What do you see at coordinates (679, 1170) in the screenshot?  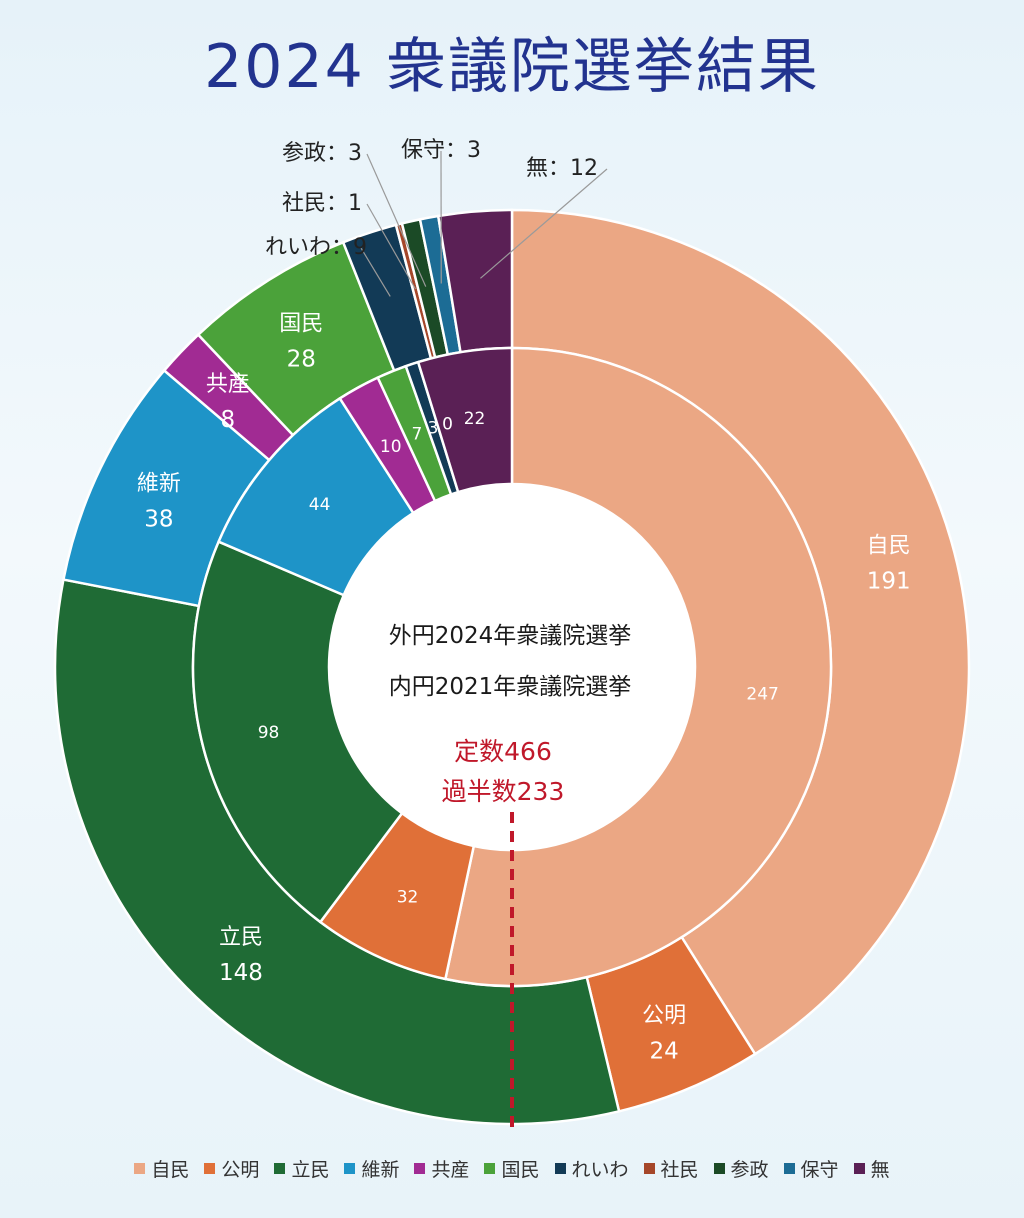 I see `legend-label: 社民` at bounding box center [679, 1170].